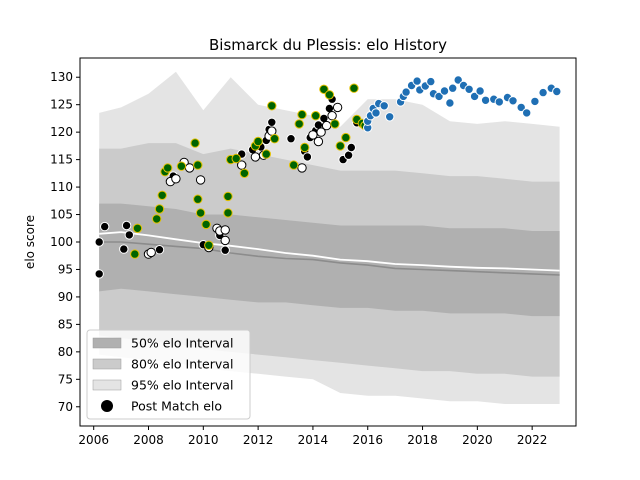 Image resolution: width=640 pixels, height=480 pixels. I want to click on x-tick-label: 2010, so click(203, 440).